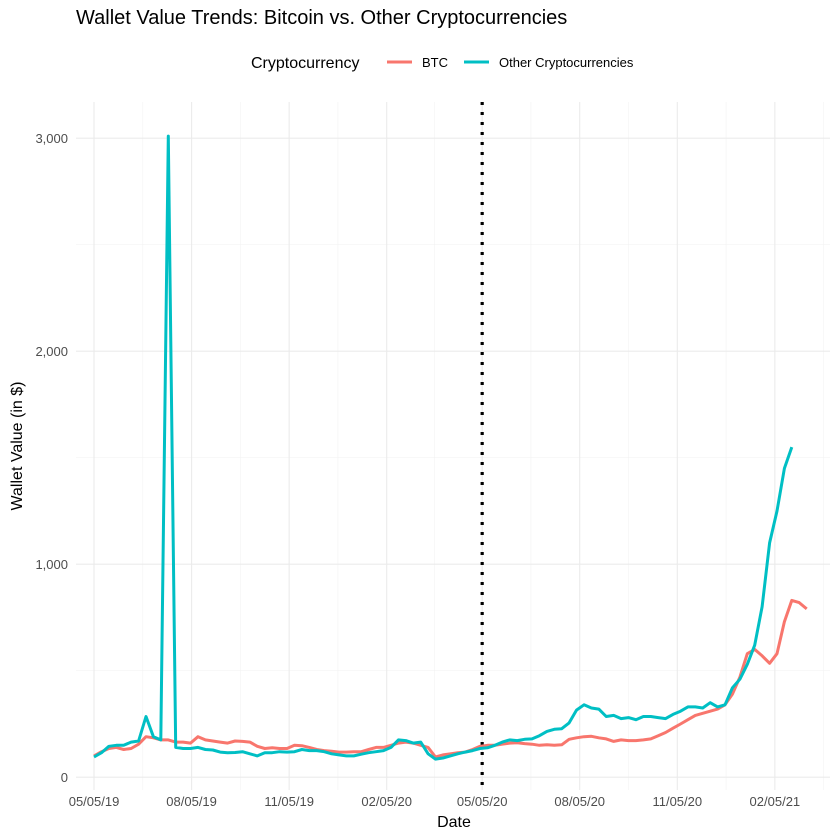  I want to click on y-tick-label: 0, so click(64, 777).